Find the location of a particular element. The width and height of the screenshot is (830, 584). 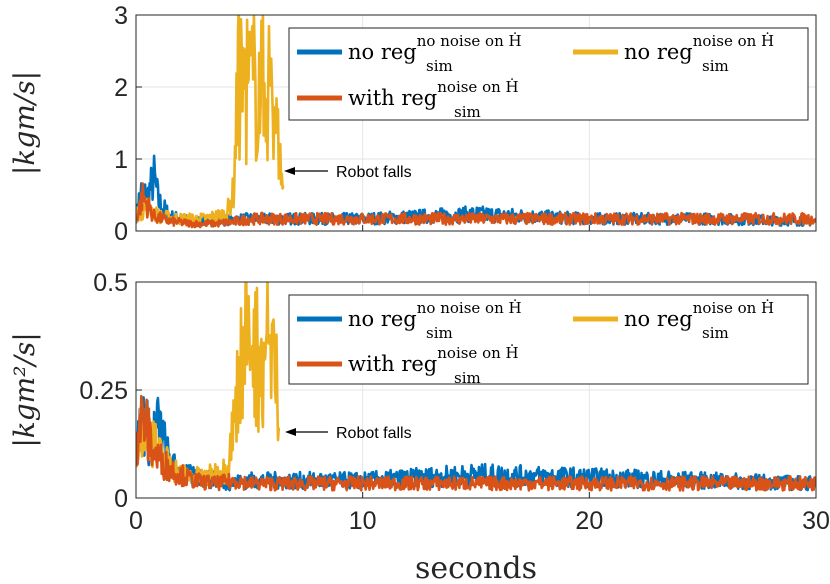

bottom-legend-entry-2-sup: noise on Ḣ is located at coordinates (733, 308).